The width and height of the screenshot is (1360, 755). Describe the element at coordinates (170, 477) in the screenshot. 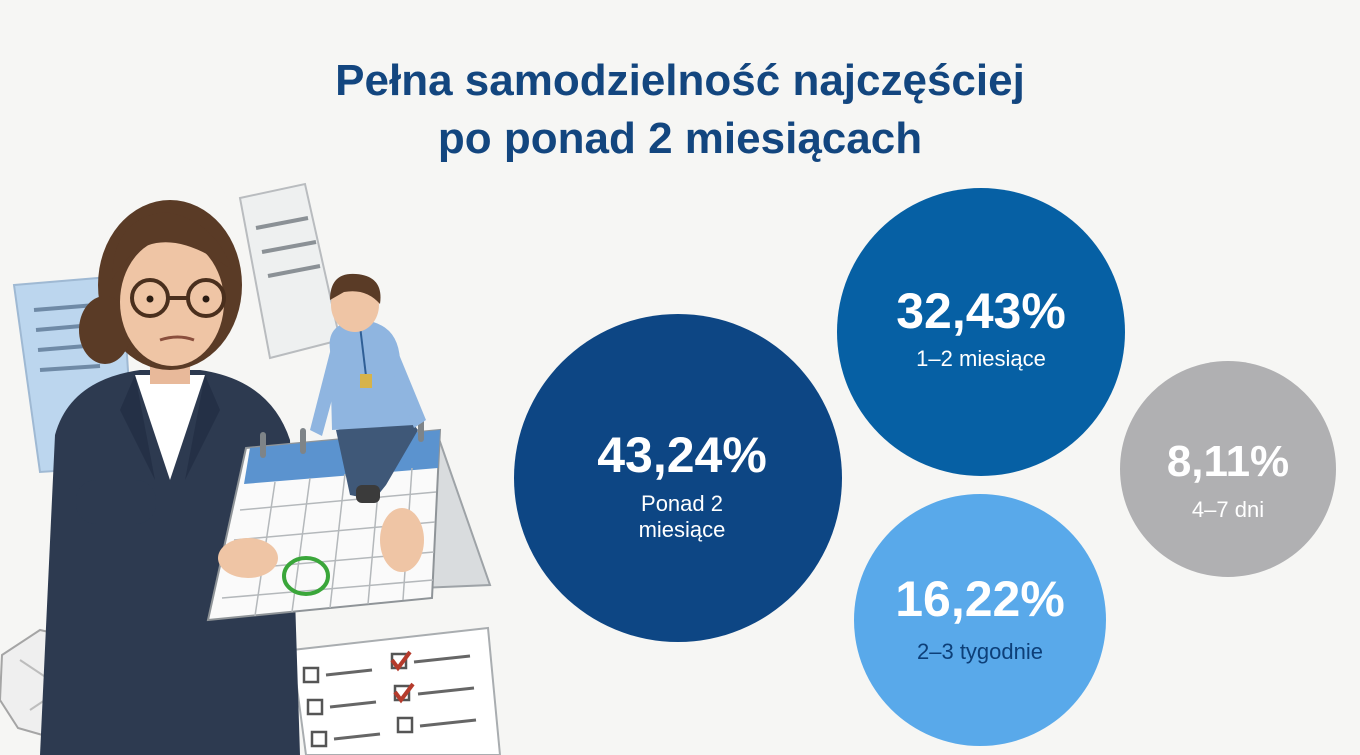

I see `woman-holding-calendar-icon` at that location.